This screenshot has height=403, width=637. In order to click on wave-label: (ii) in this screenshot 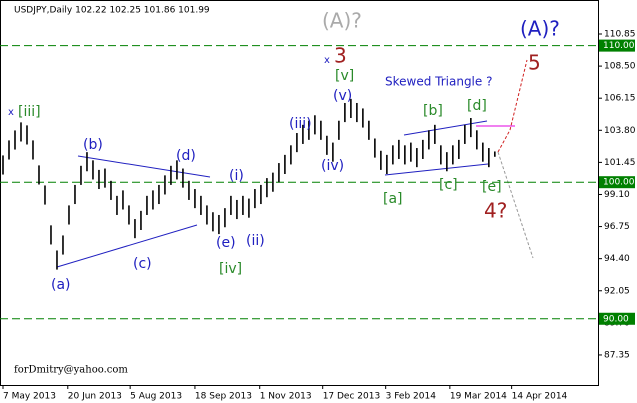, I will do `click(255, 241)`.